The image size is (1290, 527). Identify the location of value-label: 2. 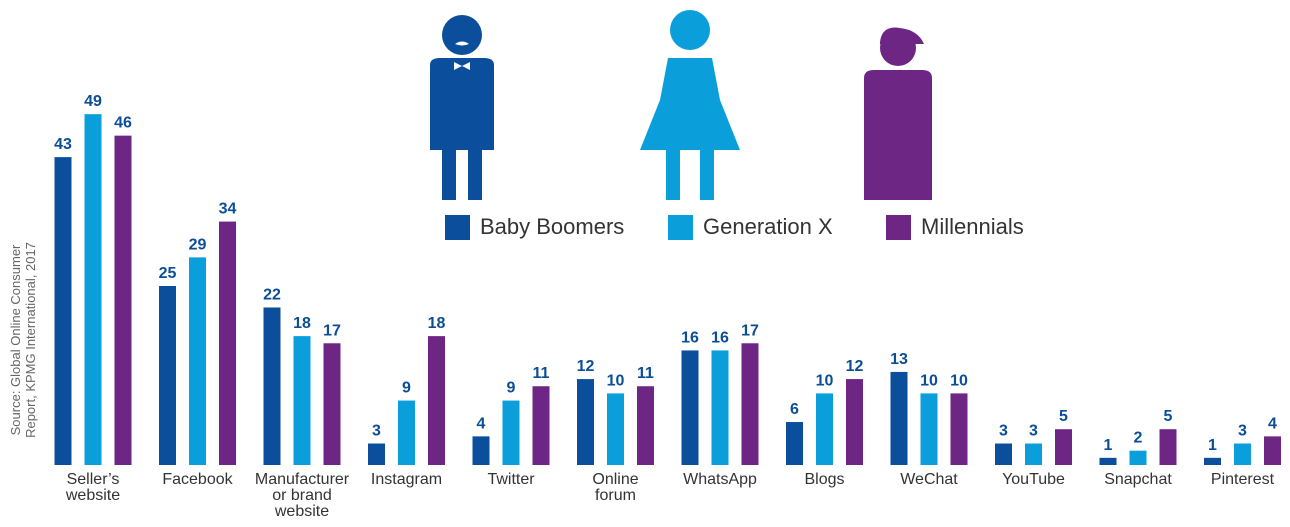
(1138, 438).